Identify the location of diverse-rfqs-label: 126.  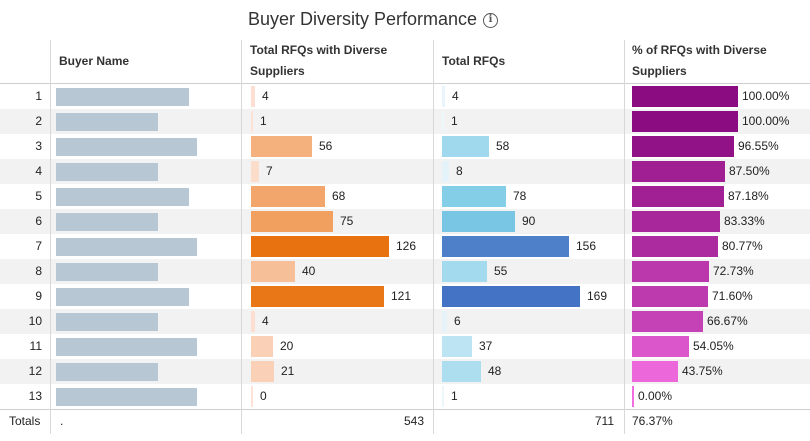
(406, 246).